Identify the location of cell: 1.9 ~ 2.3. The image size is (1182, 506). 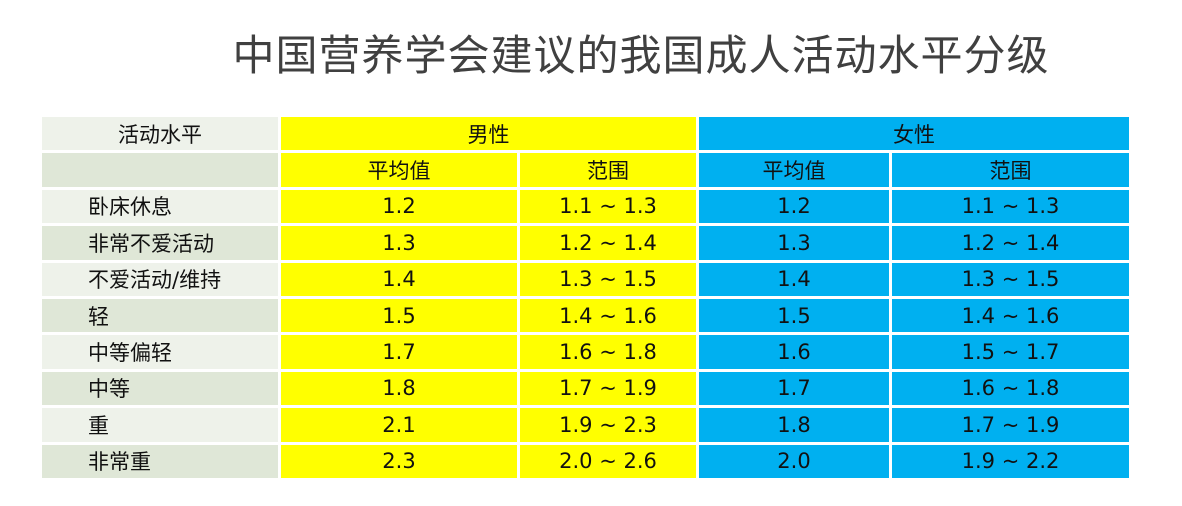
(608, 425).